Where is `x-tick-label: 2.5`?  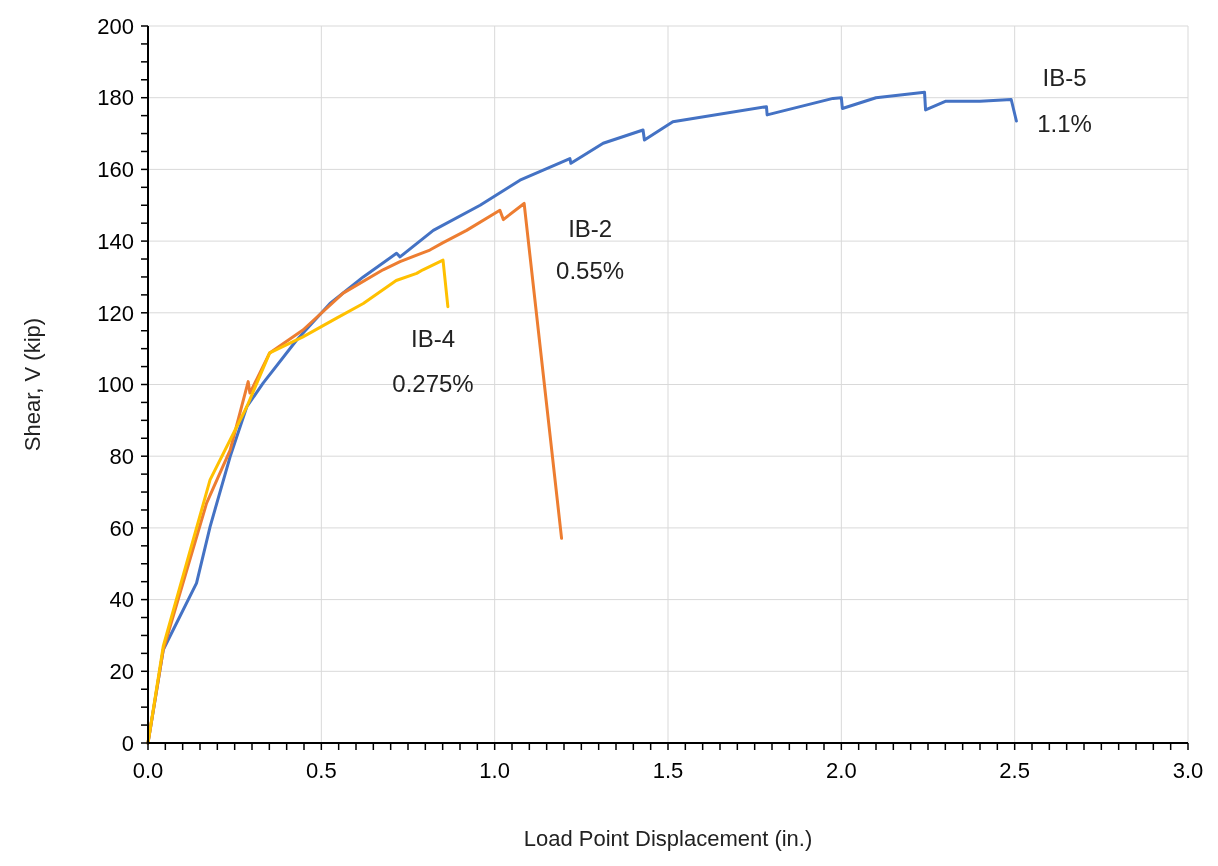 x-tick-label: 2.5 is located at coordinates (1014, 770).